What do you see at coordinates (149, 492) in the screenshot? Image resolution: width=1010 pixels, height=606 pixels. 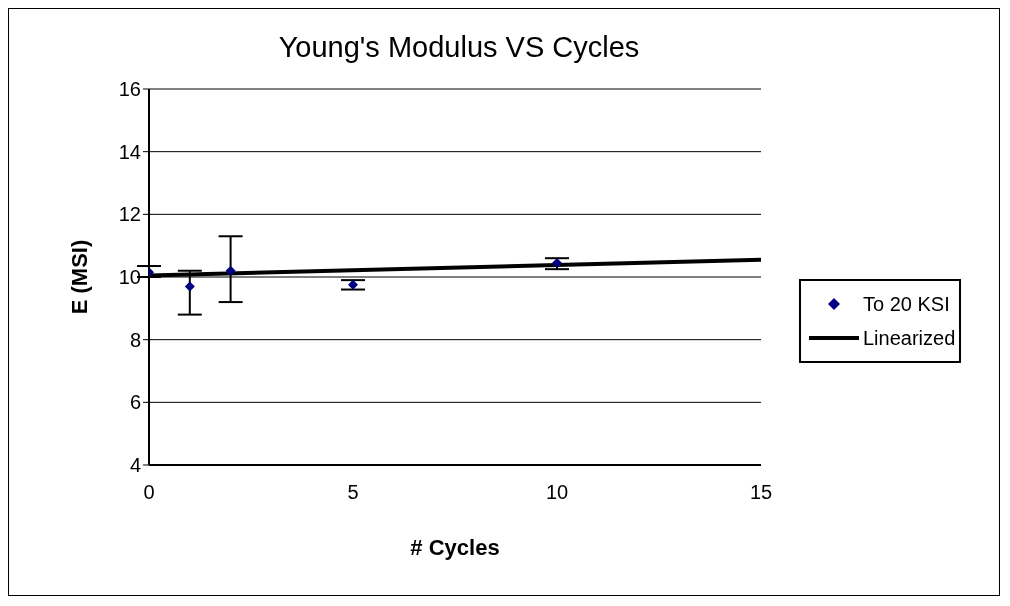 I see `x-tick-label: 0` at bounding box center [149, 492].